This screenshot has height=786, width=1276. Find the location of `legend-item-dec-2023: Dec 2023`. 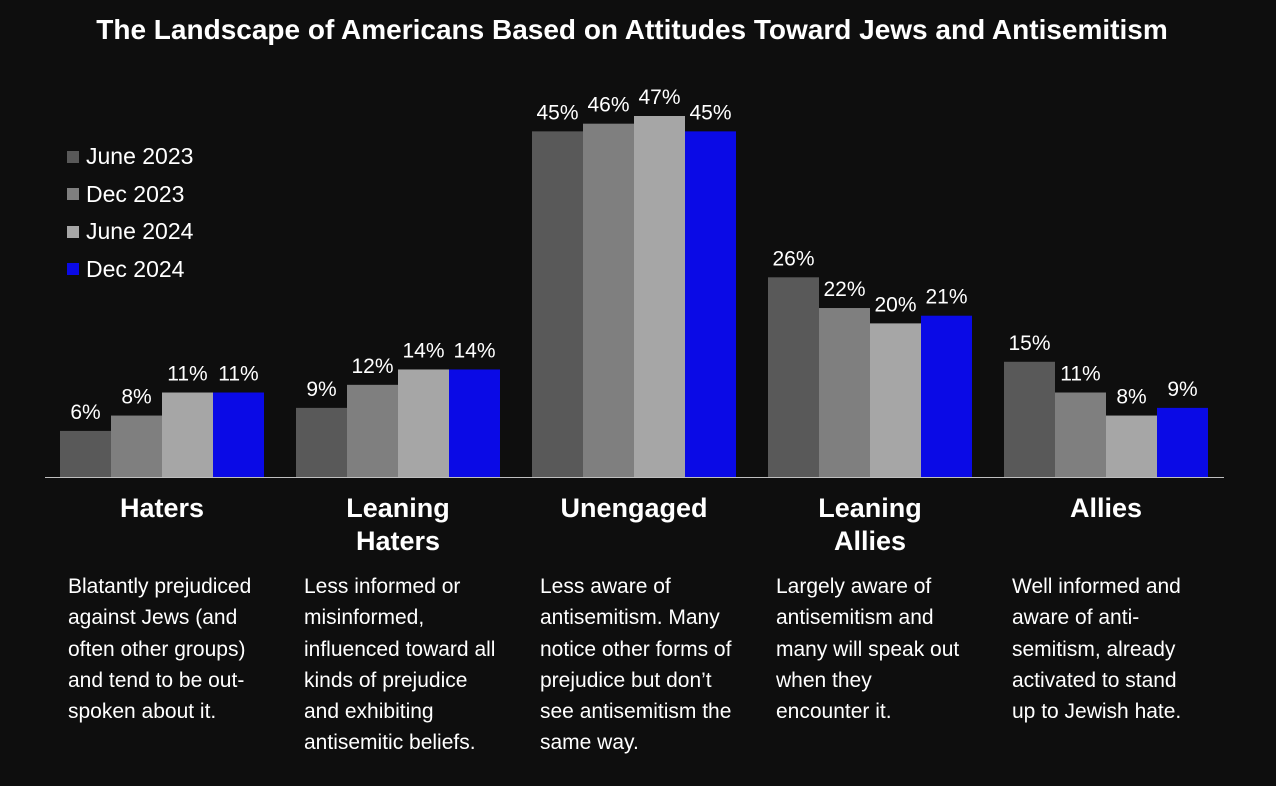

legend-item-dec-2023: Dec 2023 is located at coordinates (130, 195).